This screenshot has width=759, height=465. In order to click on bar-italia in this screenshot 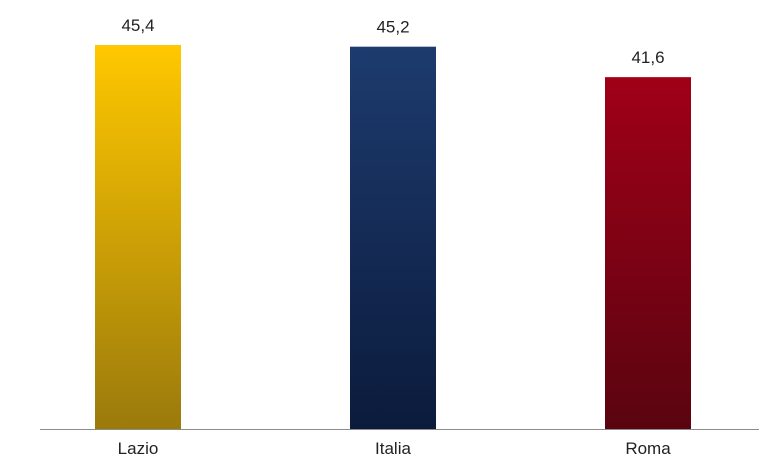, I will do `click(393, 238)`.